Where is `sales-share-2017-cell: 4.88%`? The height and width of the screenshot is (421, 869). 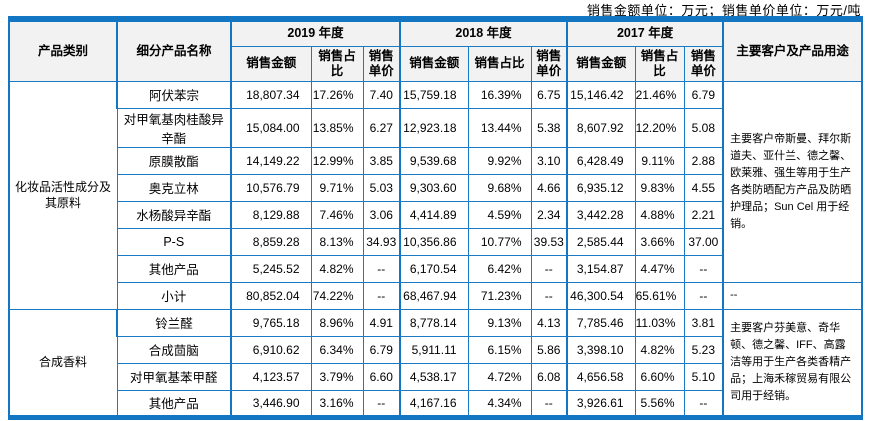 sales-share-2017-cell: 4.88% is located at coordinates (659, 214).